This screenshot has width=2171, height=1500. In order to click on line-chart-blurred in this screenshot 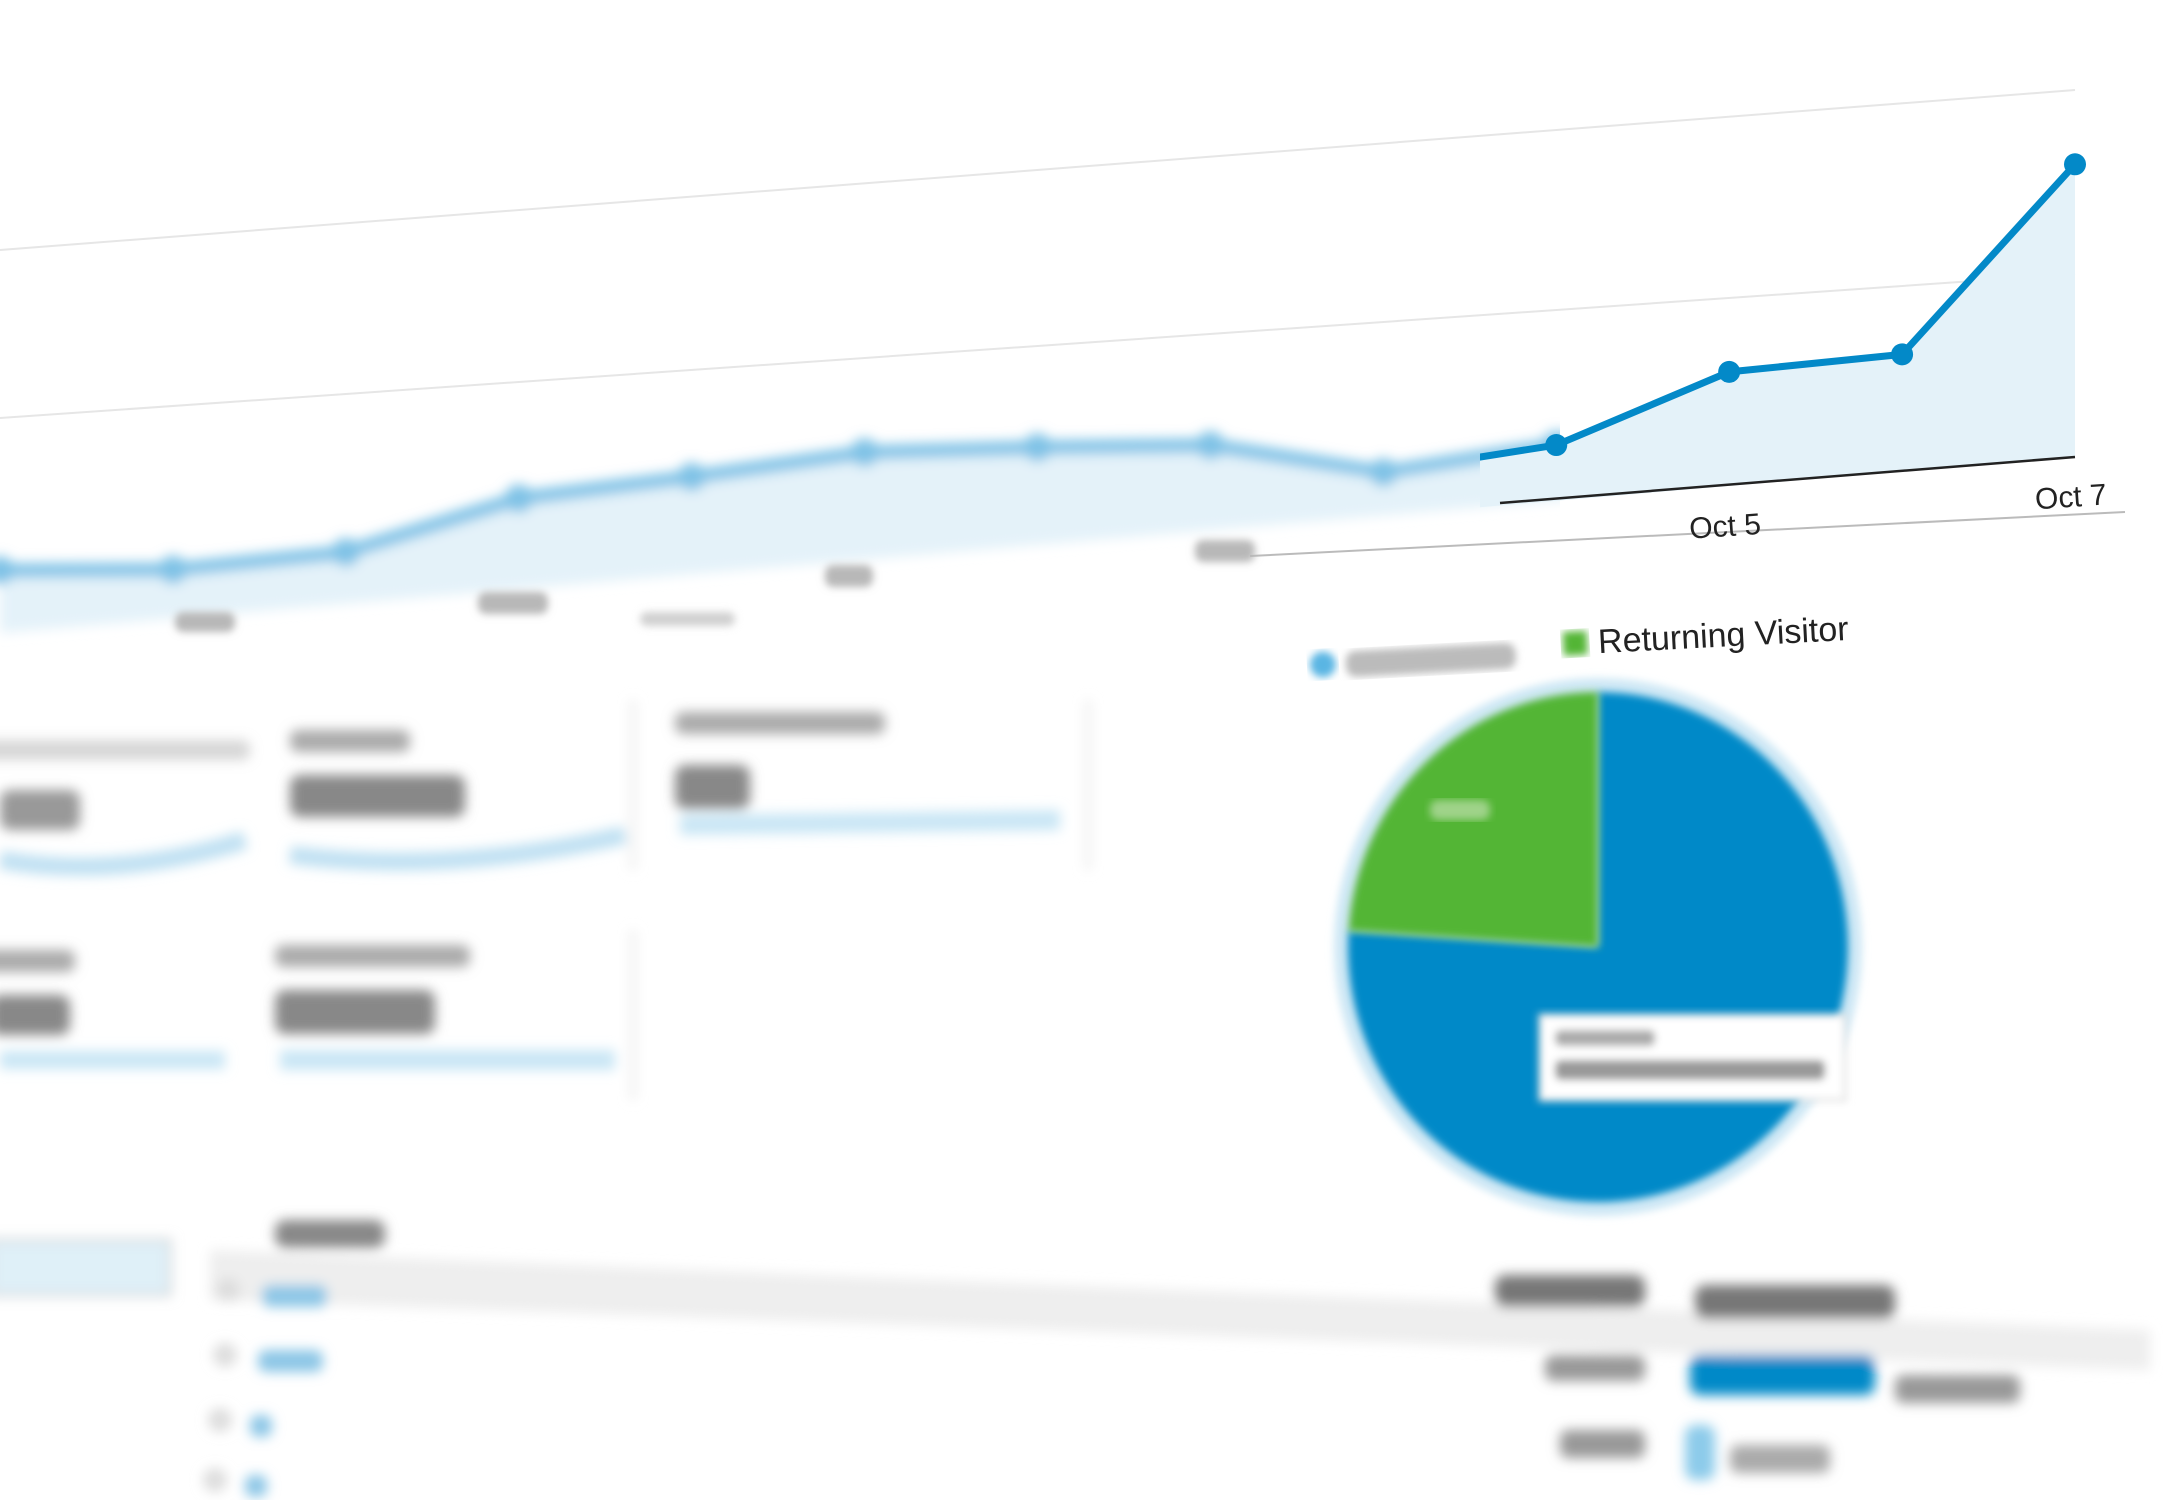, I will do `click(780, 532)`.